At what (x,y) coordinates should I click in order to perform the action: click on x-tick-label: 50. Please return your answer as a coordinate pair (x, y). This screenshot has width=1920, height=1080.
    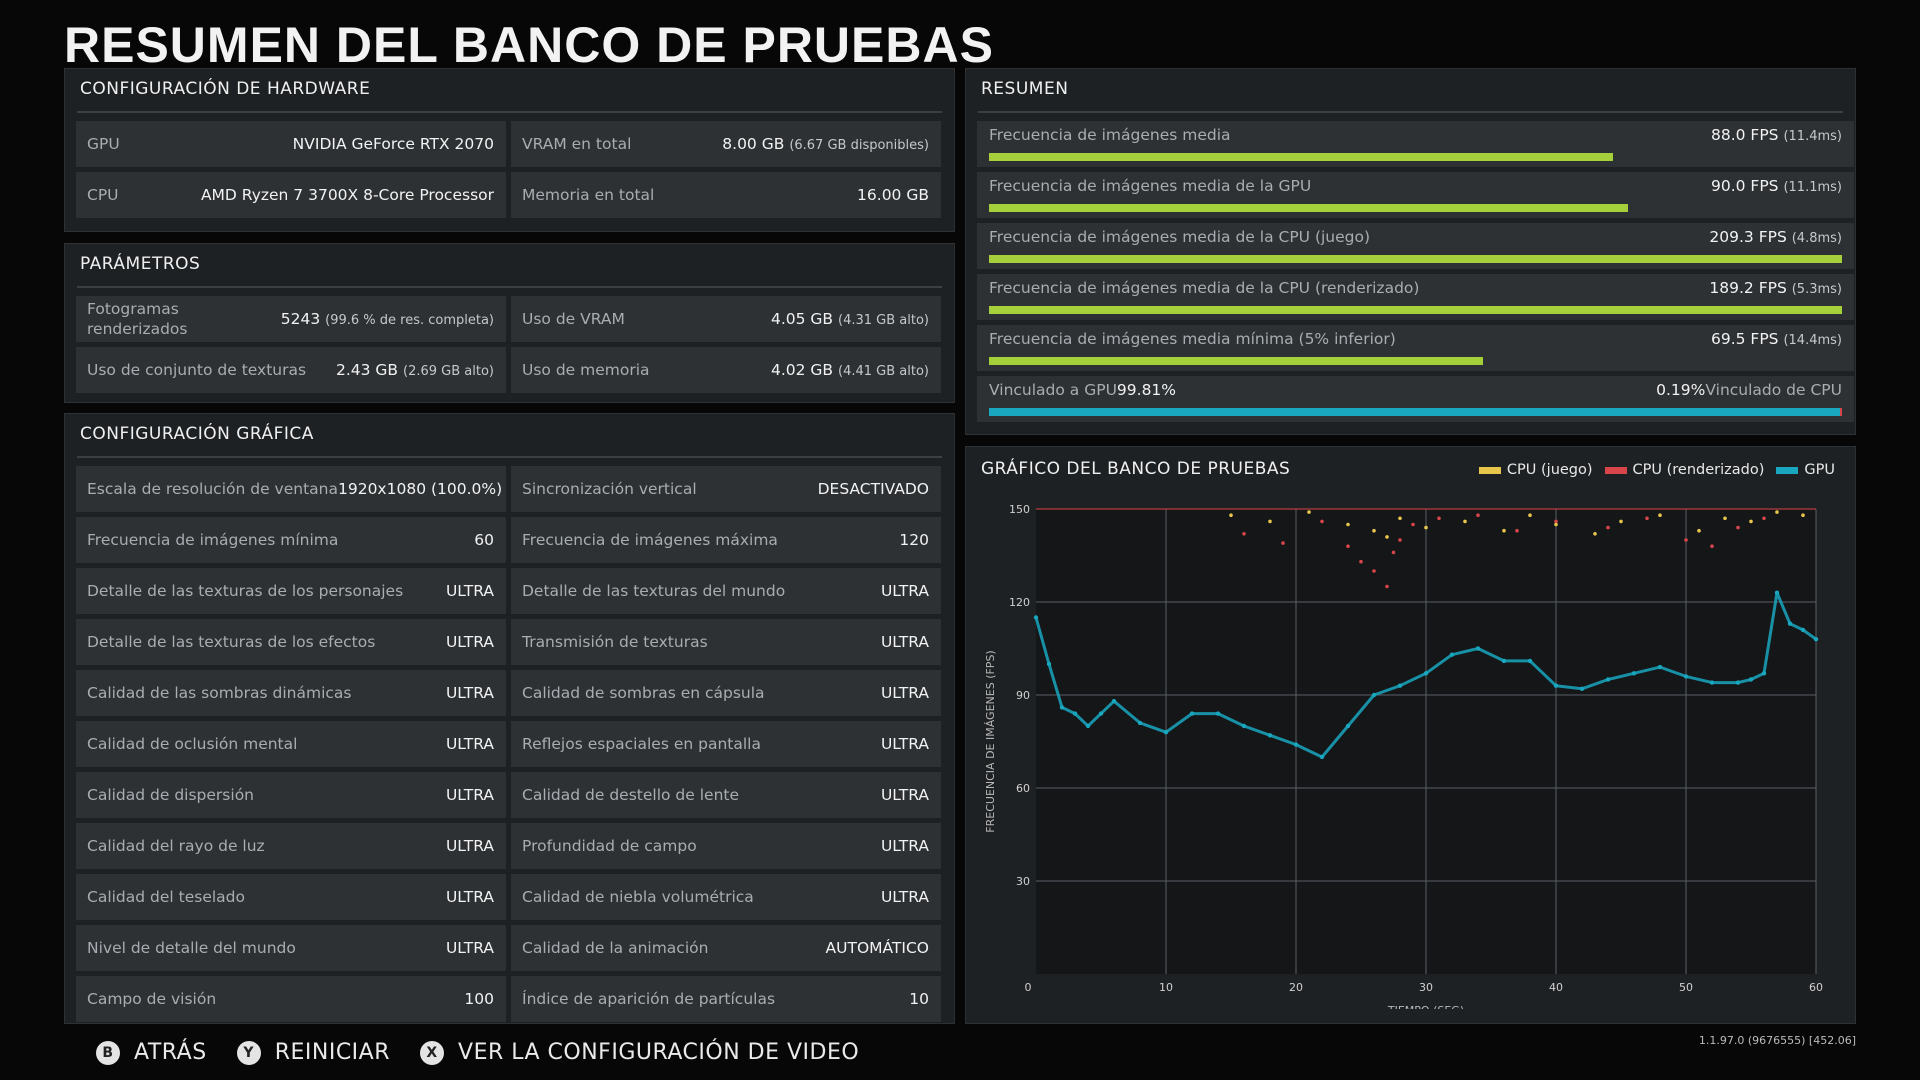
    Looking at the image, I should click on (1686, 987).